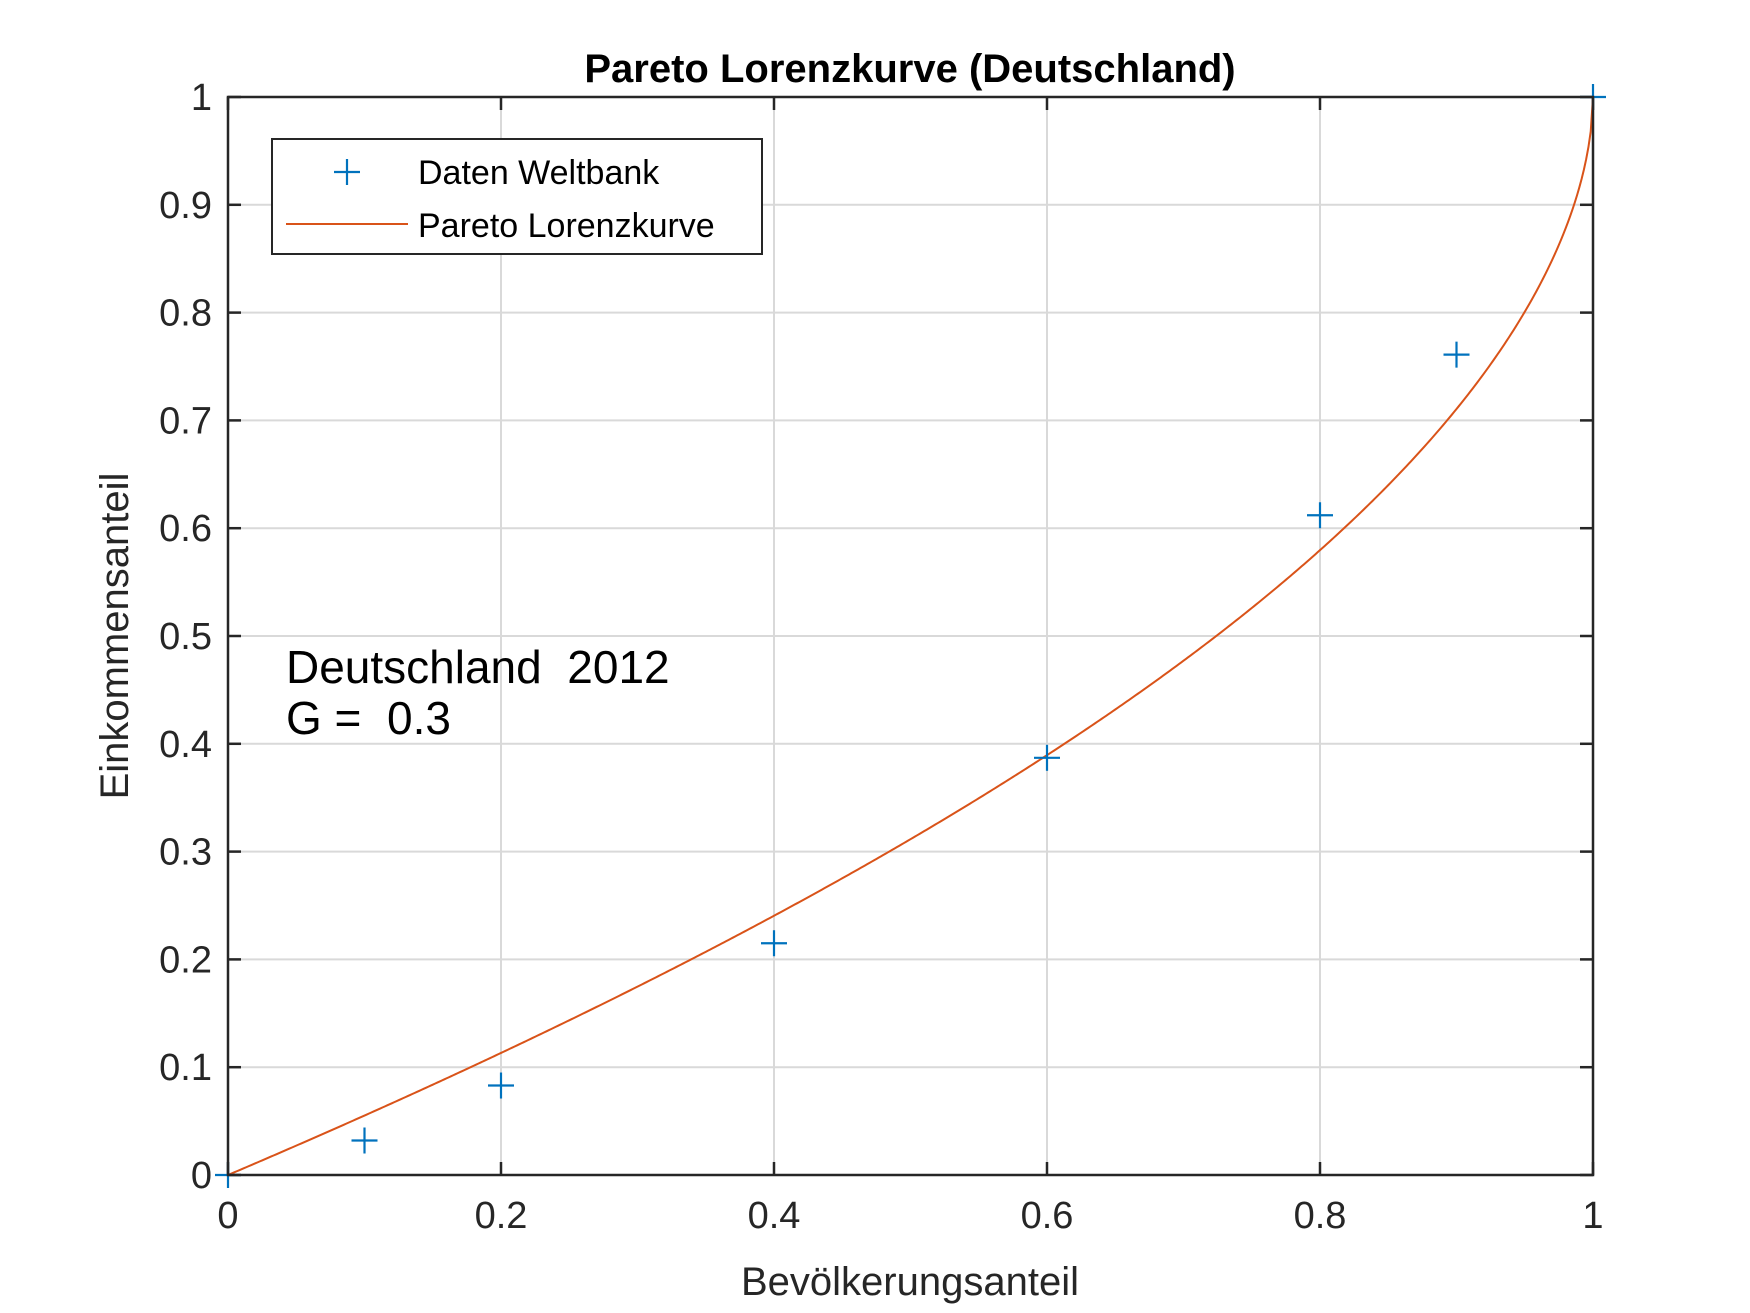  What do you see at coordinates (910, 1282) in the screenshot?
I see `x-axis-title: Bevölkerungsanteil` at bounding box center [910, 1282].